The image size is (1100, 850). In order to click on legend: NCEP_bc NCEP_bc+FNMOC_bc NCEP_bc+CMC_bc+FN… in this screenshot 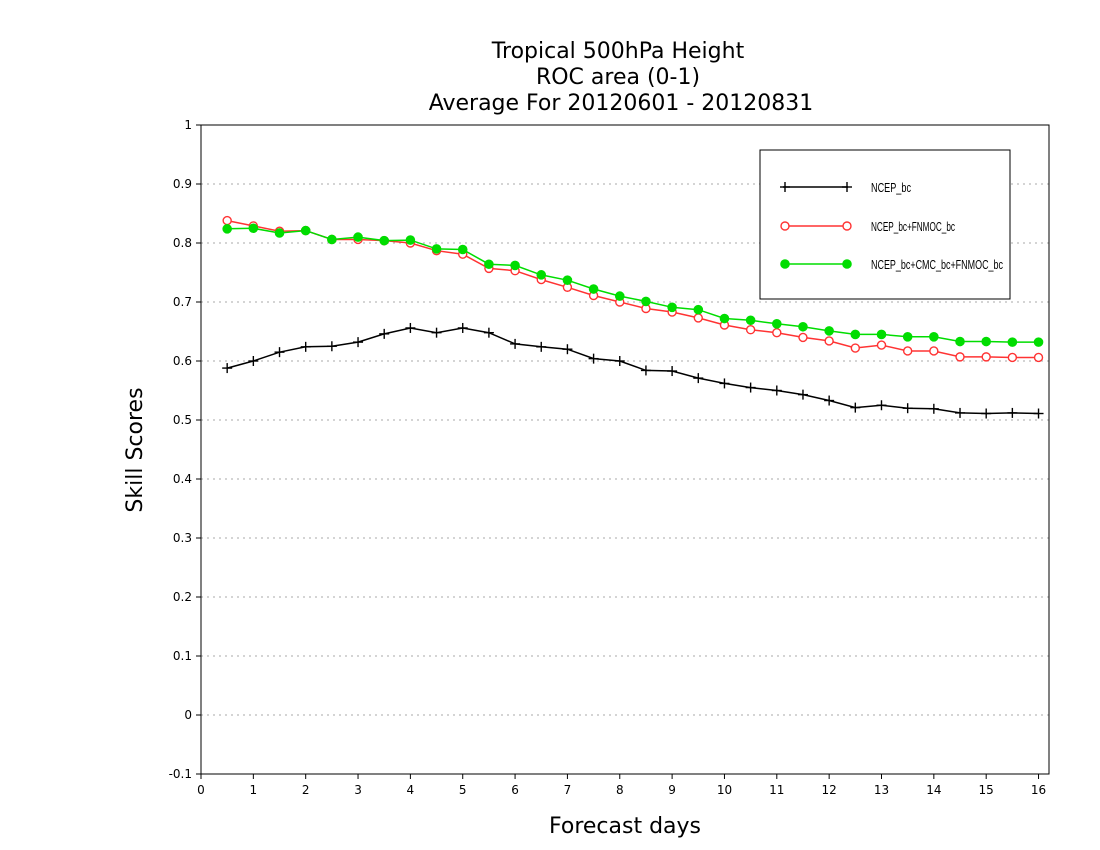, I will do `click(885, 224)`.